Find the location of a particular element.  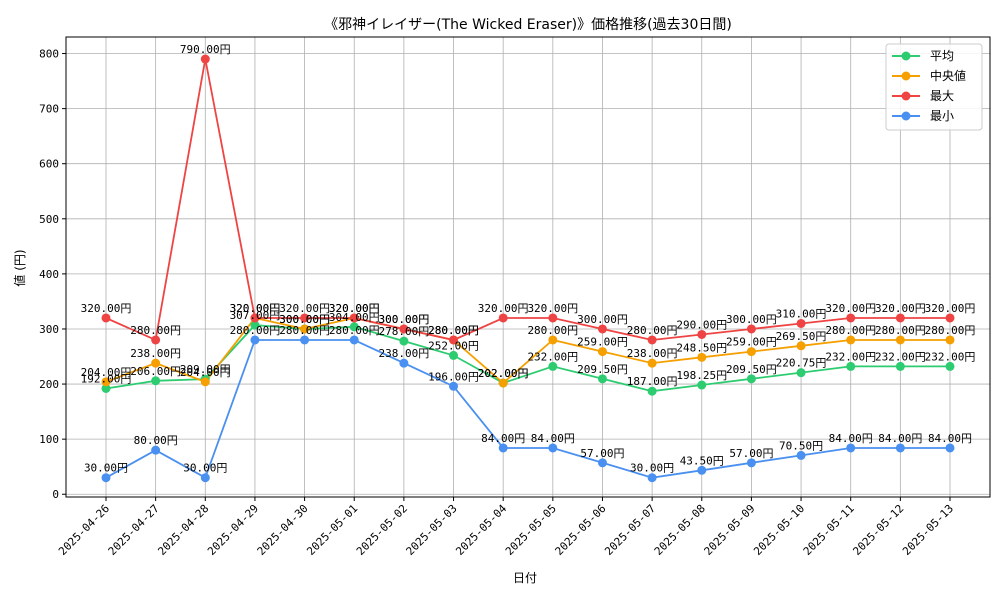

data-label: 307.00円 is located at coordinates (255, 315).